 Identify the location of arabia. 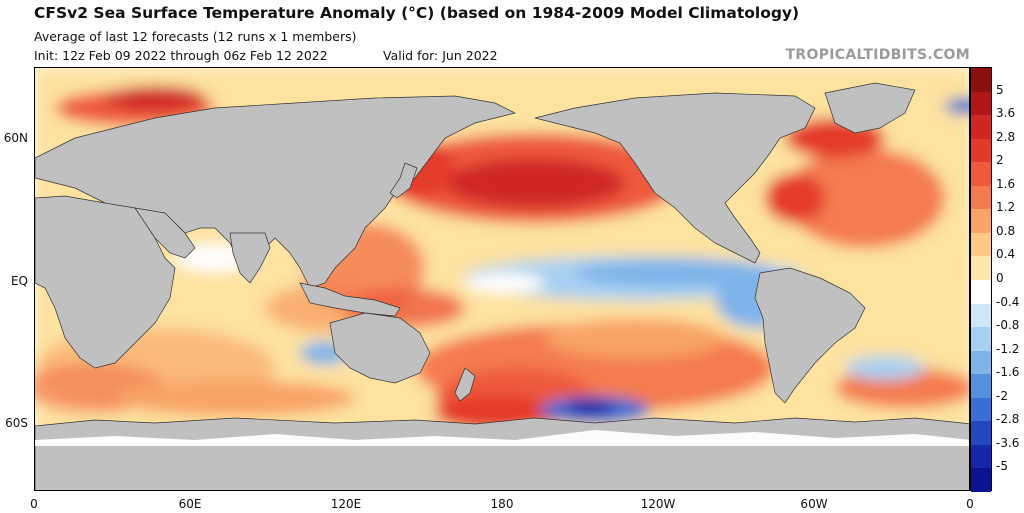
(165, 233).